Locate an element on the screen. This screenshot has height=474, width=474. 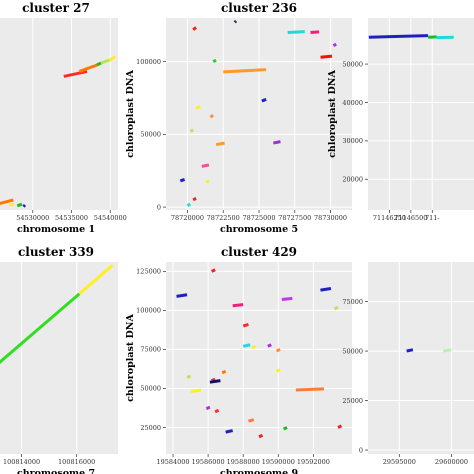
y-tick-label: 125000 is located at coordinates (148, 272).